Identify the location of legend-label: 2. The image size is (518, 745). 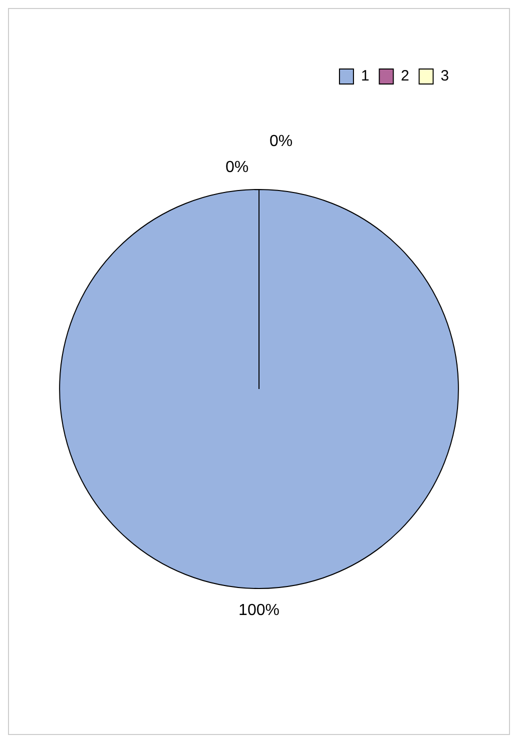
(405, 76).